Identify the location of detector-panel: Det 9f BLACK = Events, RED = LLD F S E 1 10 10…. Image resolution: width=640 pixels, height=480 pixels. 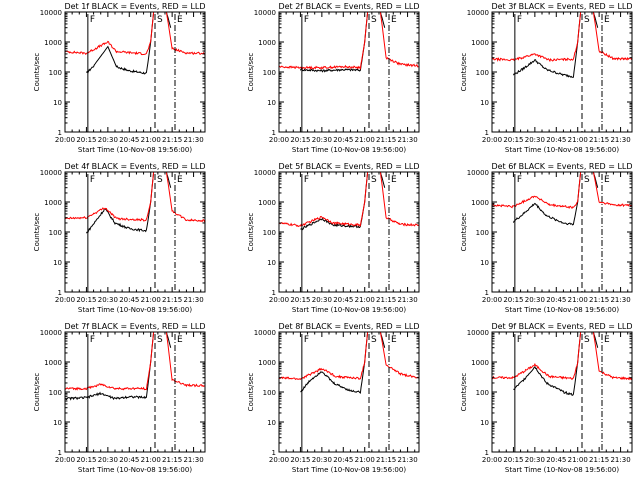
(546, 398).